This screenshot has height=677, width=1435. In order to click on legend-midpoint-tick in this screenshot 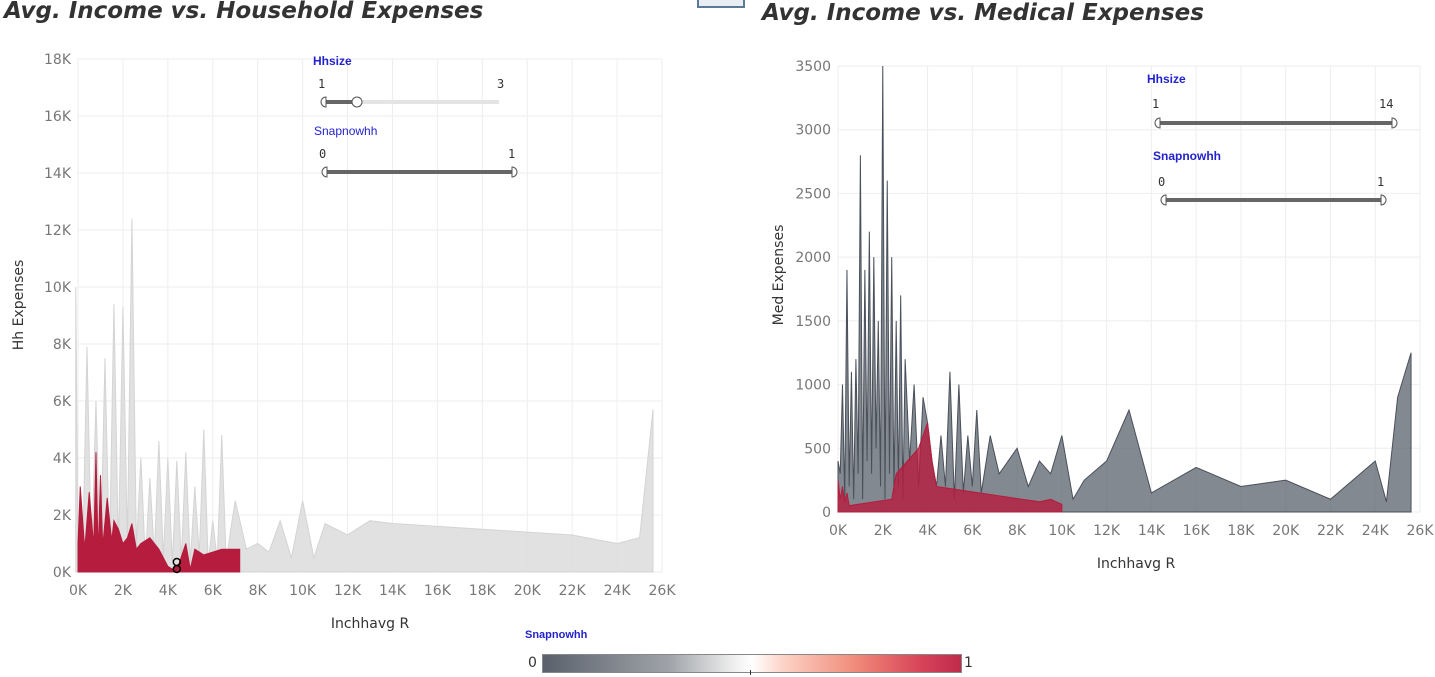, I will do `click(750, 672)`.